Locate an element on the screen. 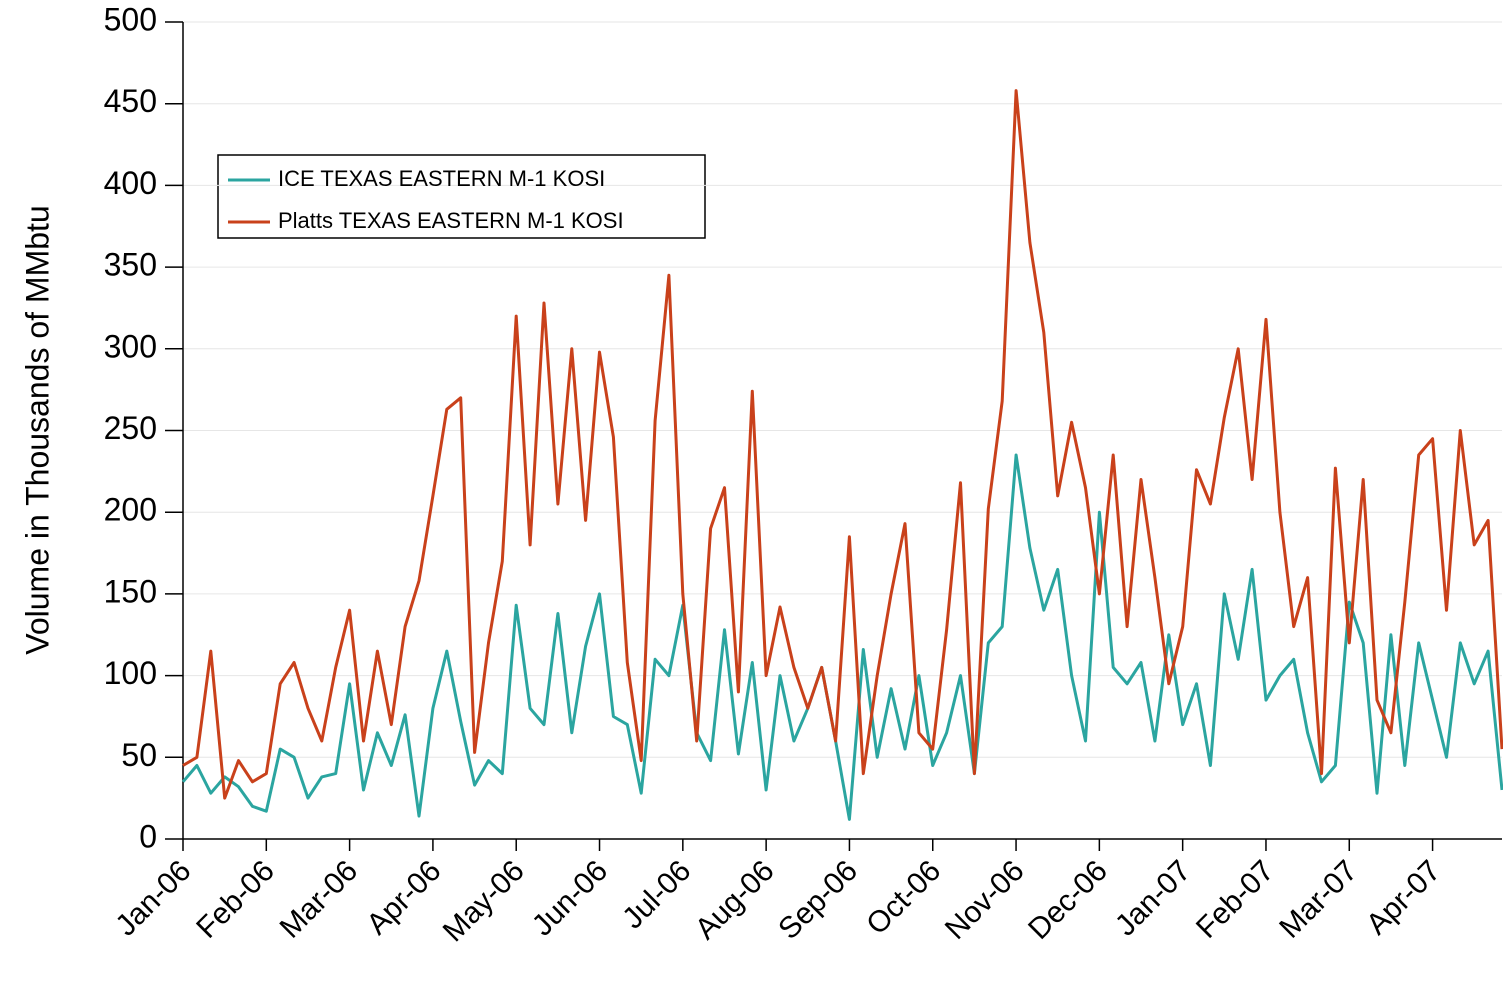  y-tick-label: 150 is located at coordinates (130, 591).